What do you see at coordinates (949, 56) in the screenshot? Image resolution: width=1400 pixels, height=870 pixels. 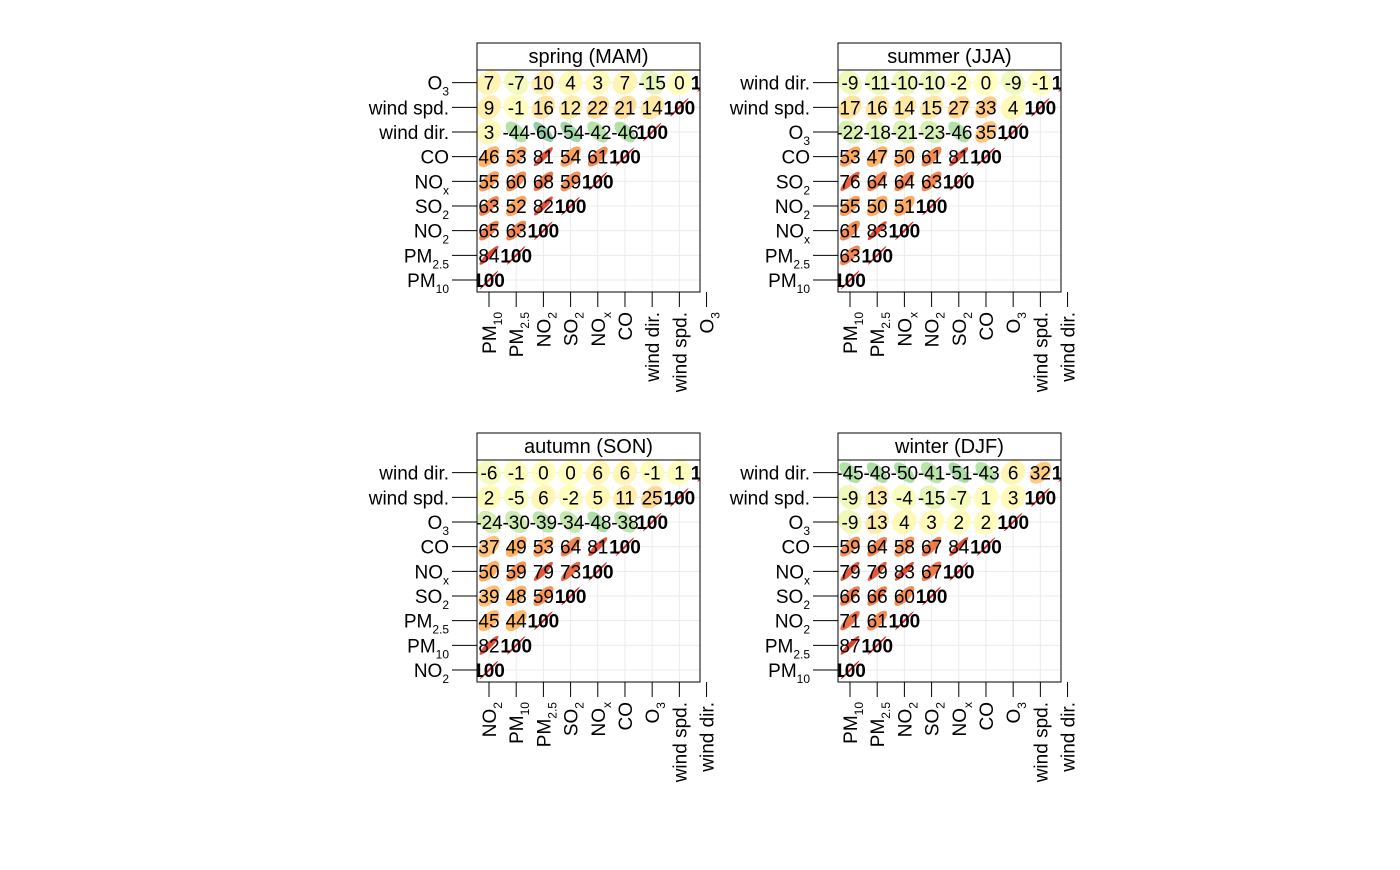 I see `panel-strip` at bounding box center [949, 56].